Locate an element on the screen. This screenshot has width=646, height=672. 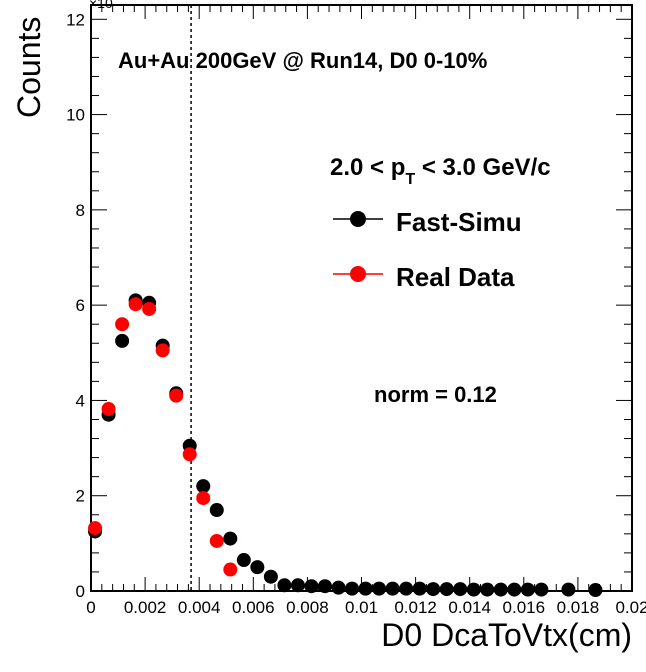
x-tick-label: 0 is located at coordinates (90, 607).